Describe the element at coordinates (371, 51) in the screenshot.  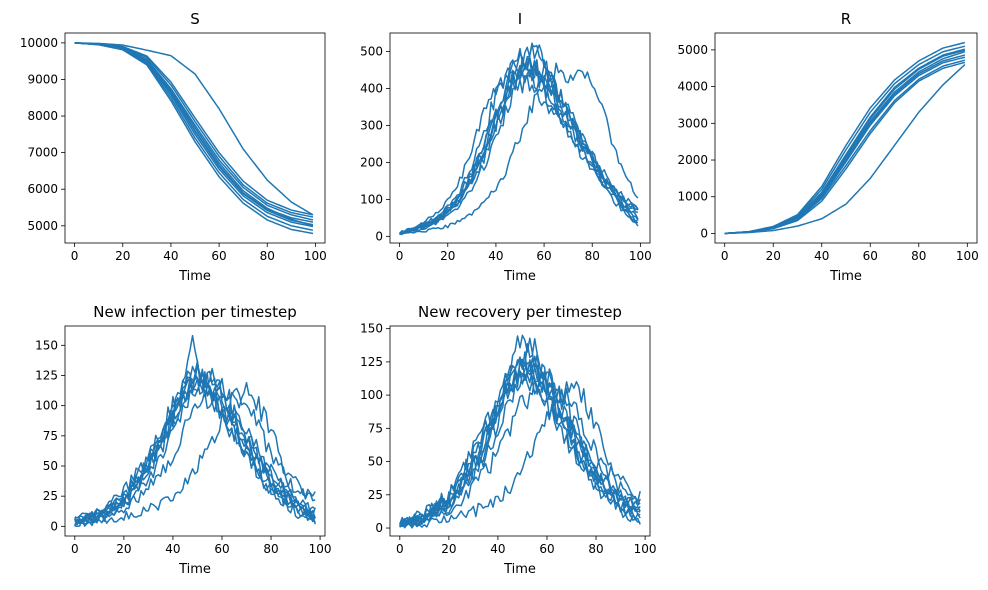
I see `y-tick-label: 500` at that location.